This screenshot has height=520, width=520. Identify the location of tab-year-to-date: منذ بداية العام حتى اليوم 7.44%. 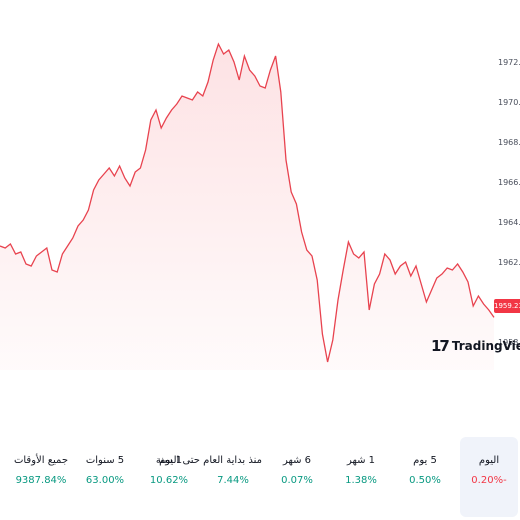
(210, 477).